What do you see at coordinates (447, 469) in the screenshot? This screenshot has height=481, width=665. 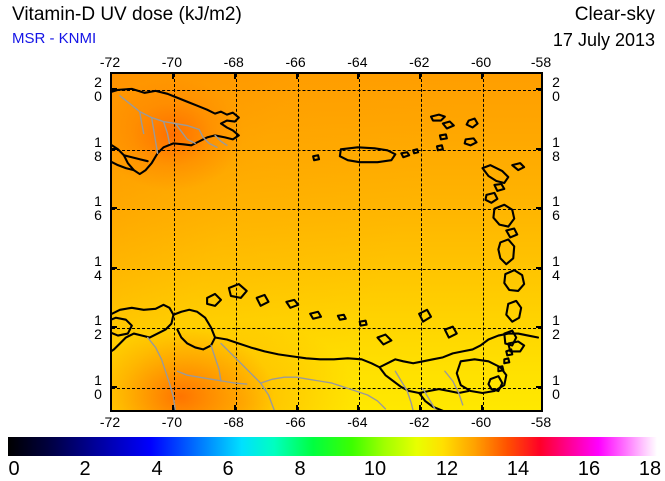 I see `colorbar-label-12: 12` at bounding box center [447, 469].